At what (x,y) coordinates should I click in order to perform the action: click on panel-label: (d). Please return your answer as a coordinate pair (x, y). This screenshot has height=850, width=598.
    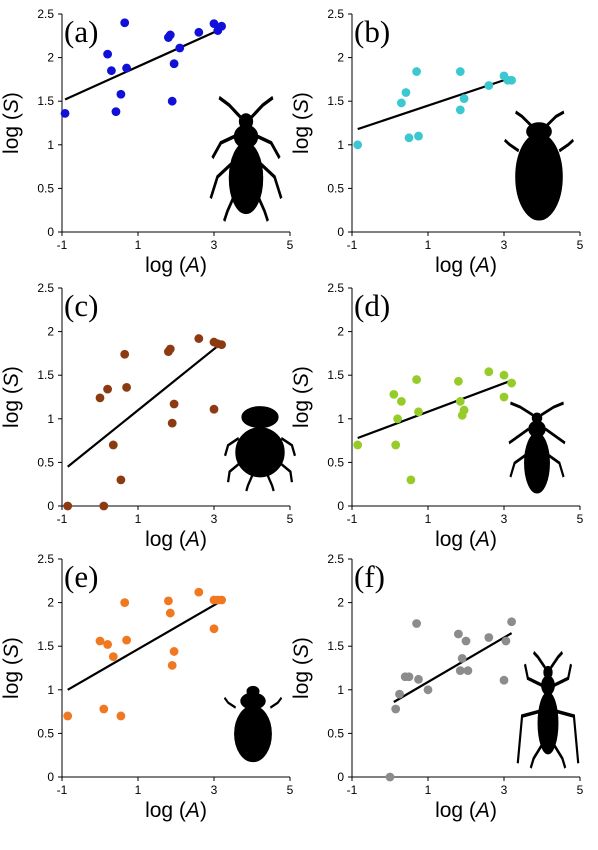
    Looking at the image, I should click on (372, 305).